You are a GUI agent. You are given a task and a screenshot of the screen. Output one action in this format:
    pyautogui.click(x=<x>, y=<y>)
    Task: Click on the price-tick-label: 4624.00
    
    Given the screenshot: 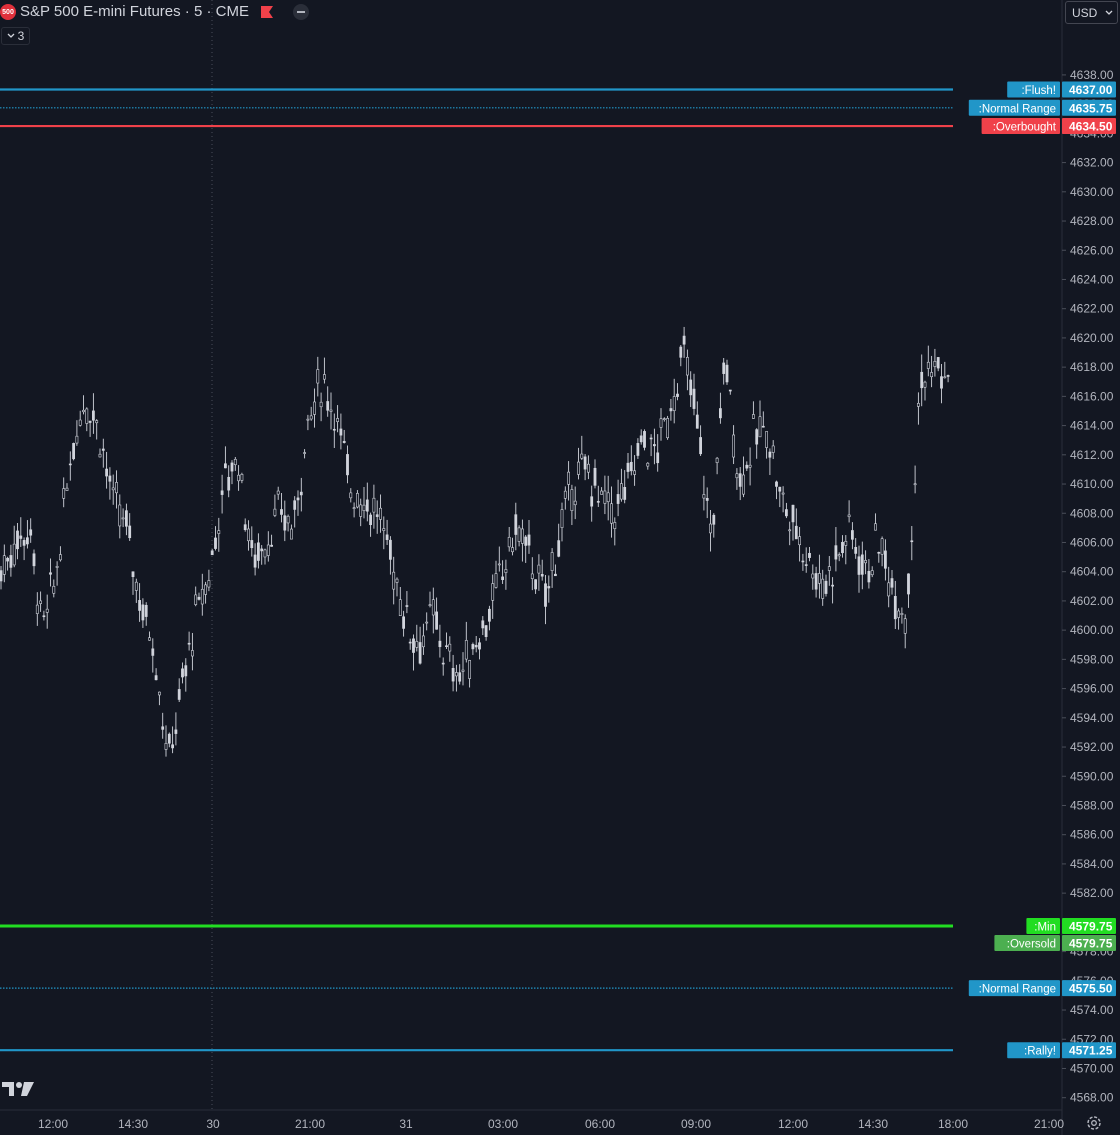 What is the action you would take?
    pyautogui.click(x=1092, y=279)
    